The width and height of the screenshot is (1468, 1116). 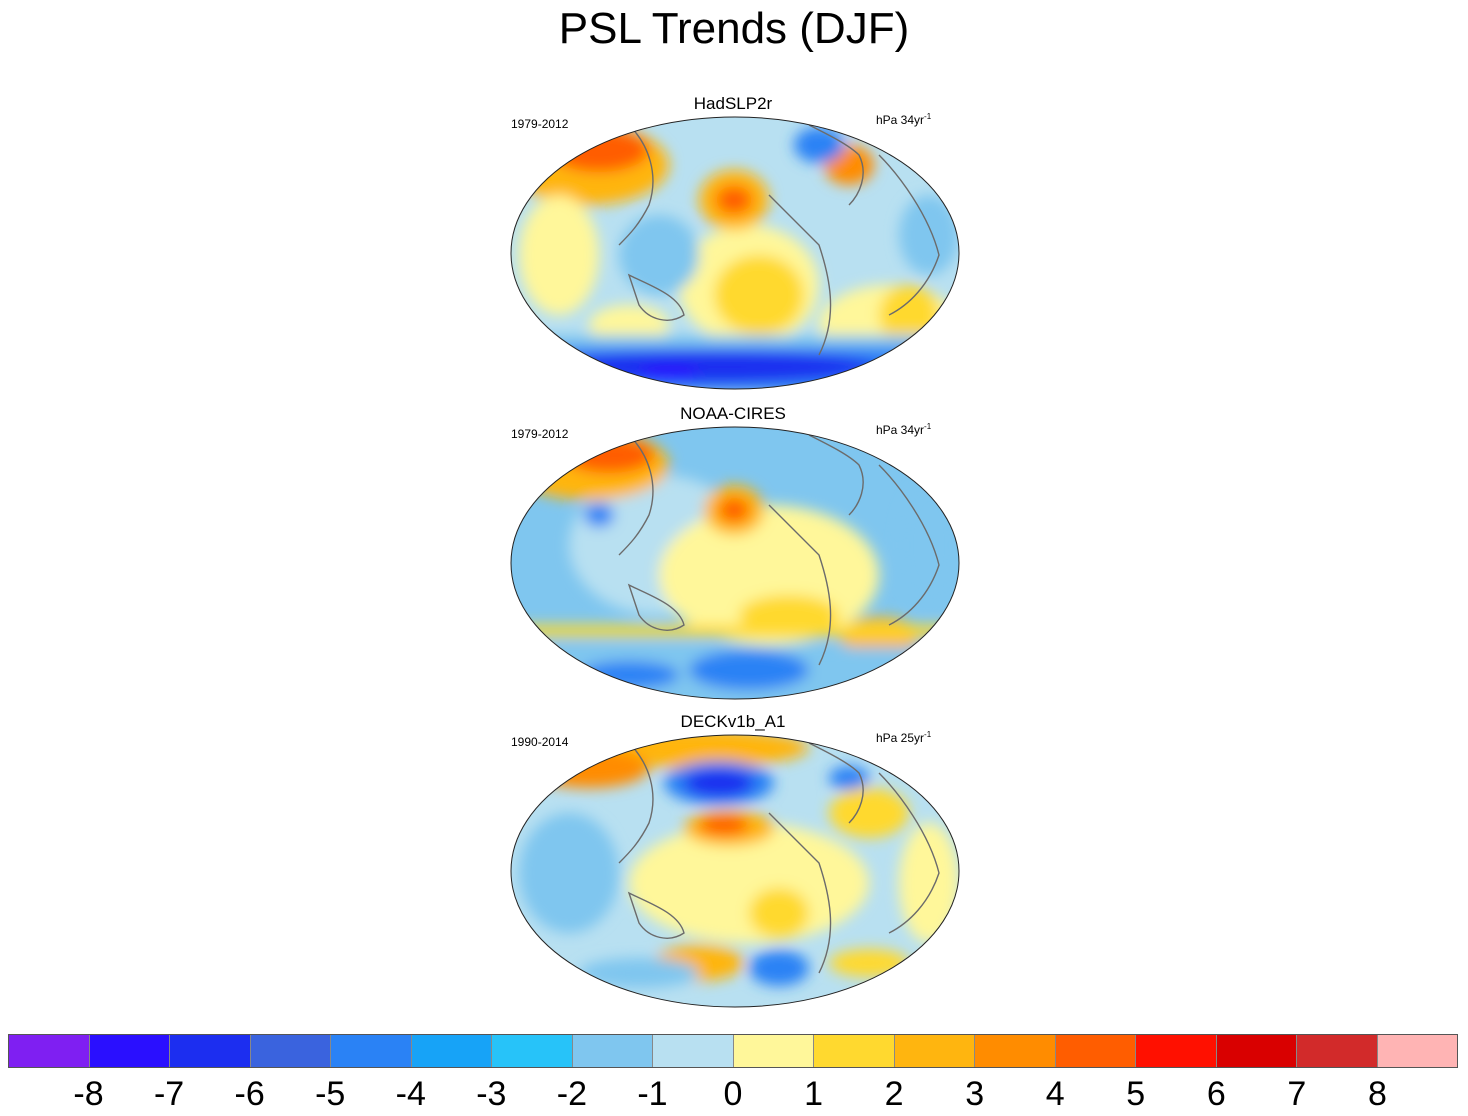 What do you see at coordinates (249, 1094) in the screenshot?
I see `colorbar-tick-label: -6` at bounding box center [249, 1094].